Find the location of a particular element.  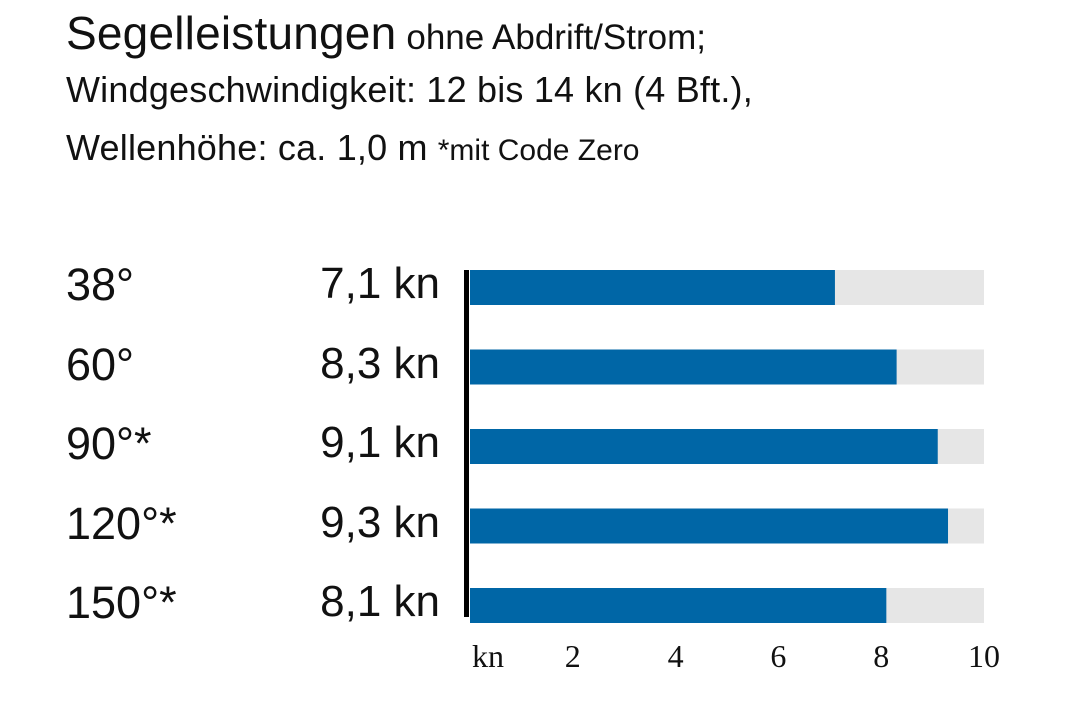

value-label-38: 7,1 kn is located at coordinates (380, 283).